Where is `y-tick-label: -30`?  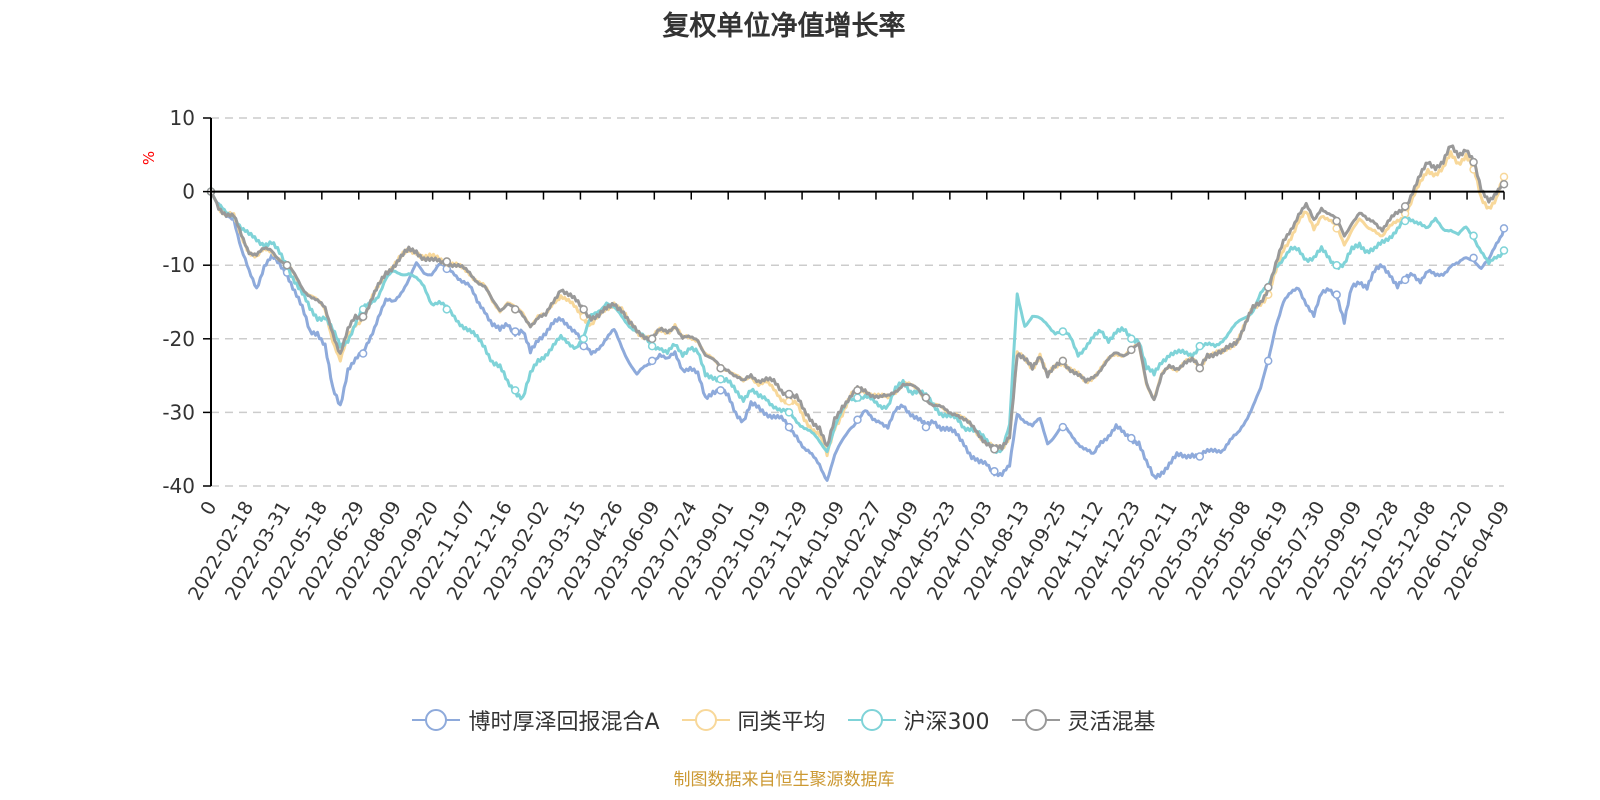
y-tick-label: -30 is located at coordinates (178, 412).